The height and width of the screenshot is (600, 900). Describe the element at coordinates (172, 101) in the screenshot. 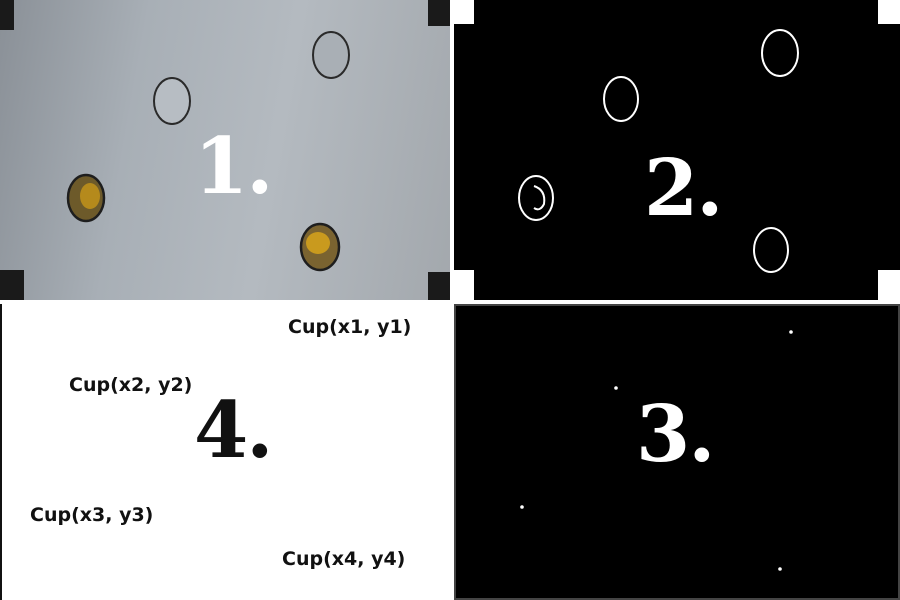

I see `cup-empty-top-left` at that location.